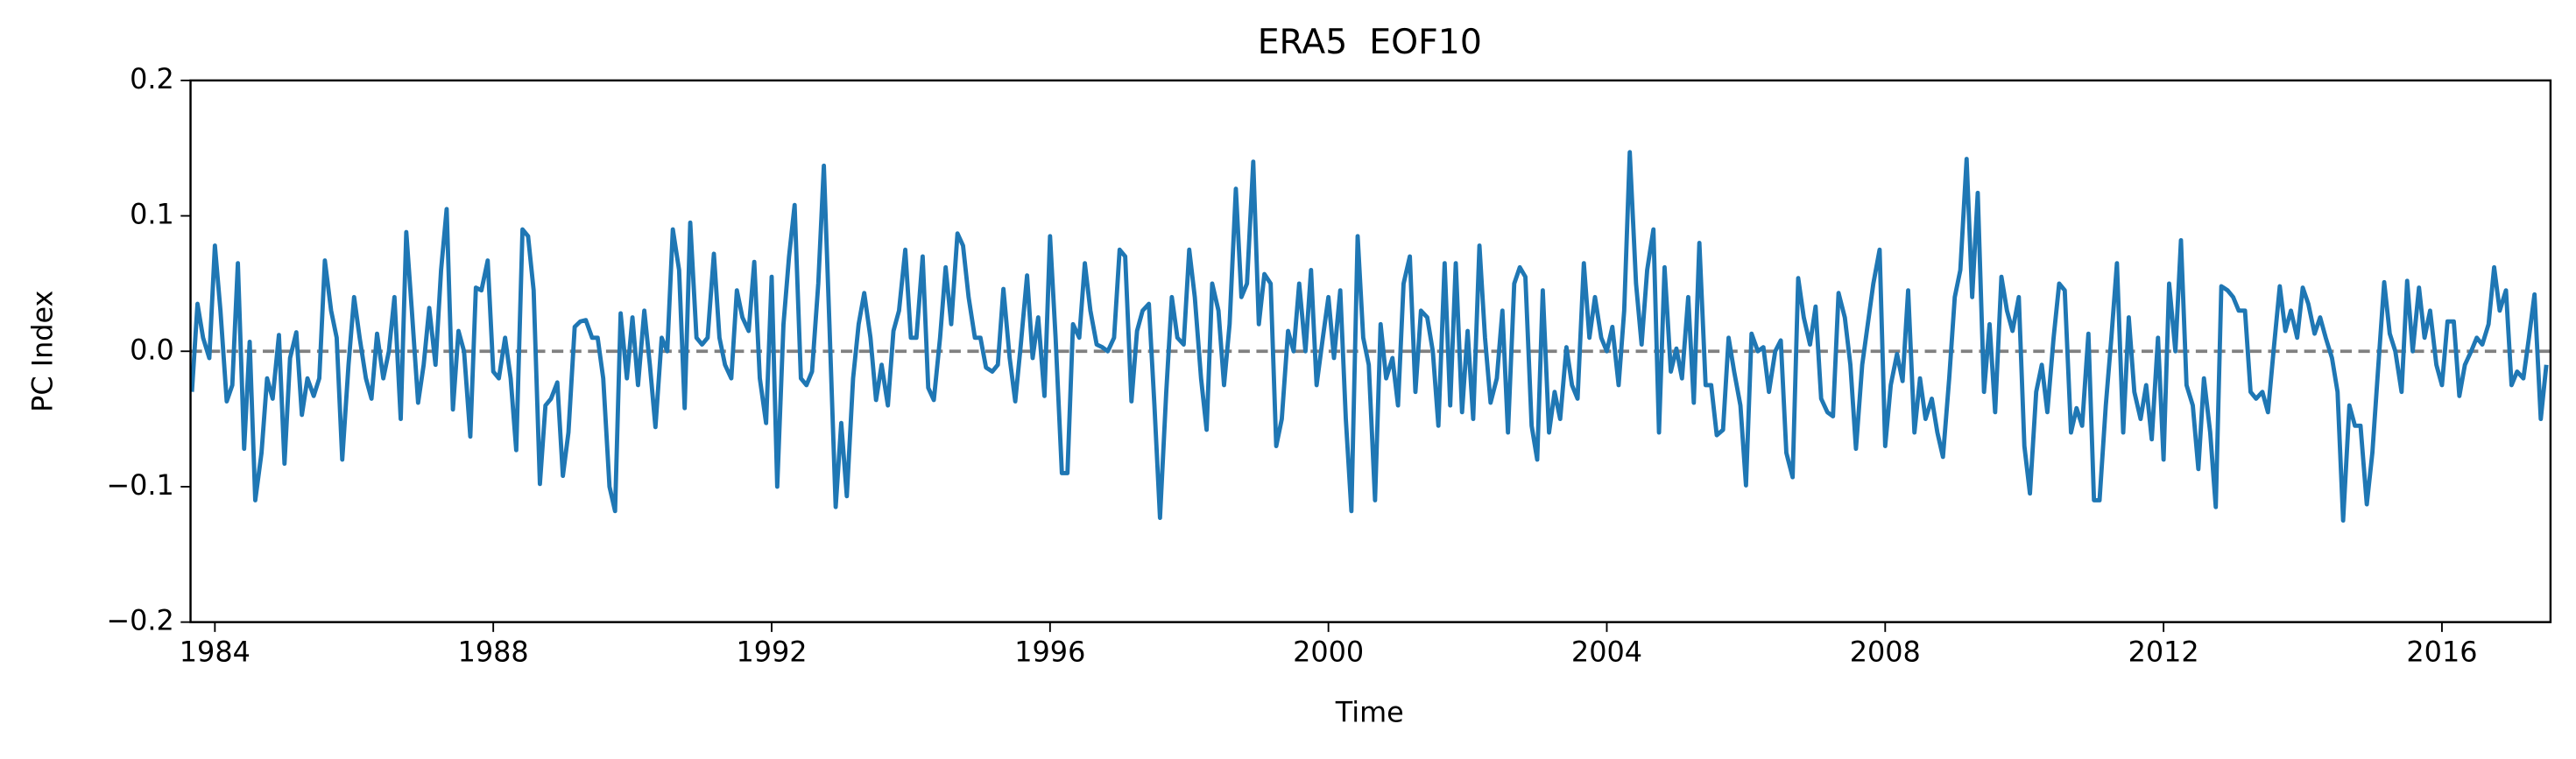  What do you see at coordinates (215, 651) in the screenshot?
I see `x-tick-label: 1984` at bounding box center [215, 651].